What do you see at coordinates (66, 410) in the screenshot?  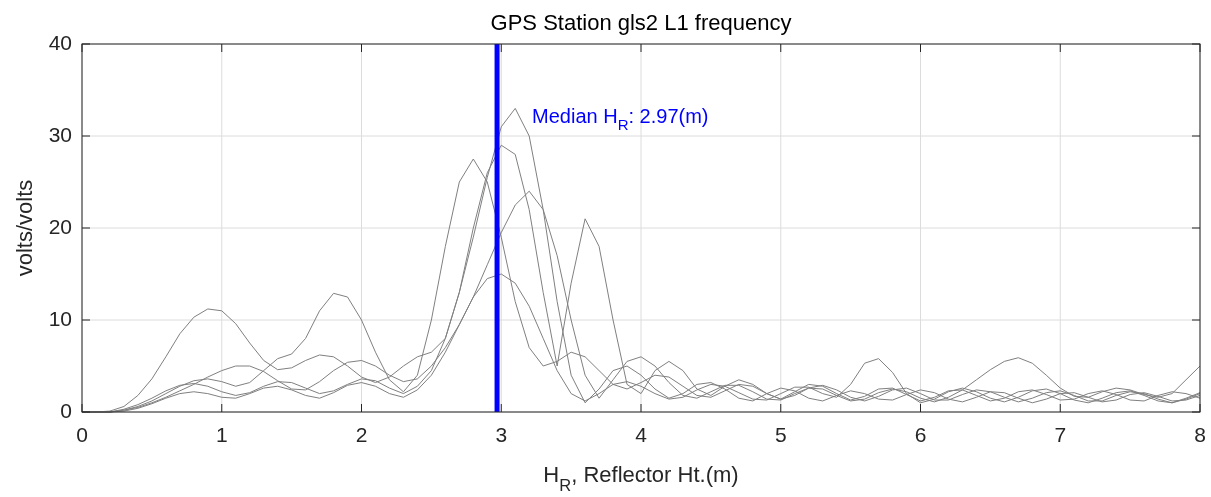 I see `y-tick-label: 0` at bounding box center [66, 410].